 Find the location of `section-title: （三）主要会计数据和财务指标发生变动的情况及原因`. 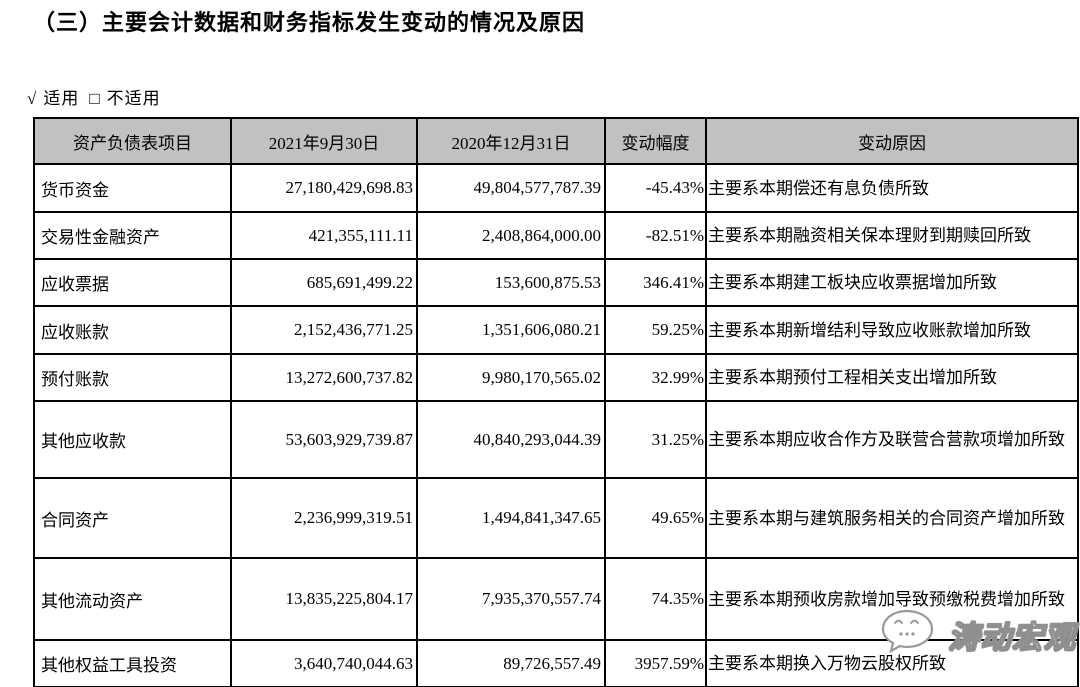

section-title: （三）主要会计数据和财务指标发生变动的情况及原因 is located at coordinates (309, 22).